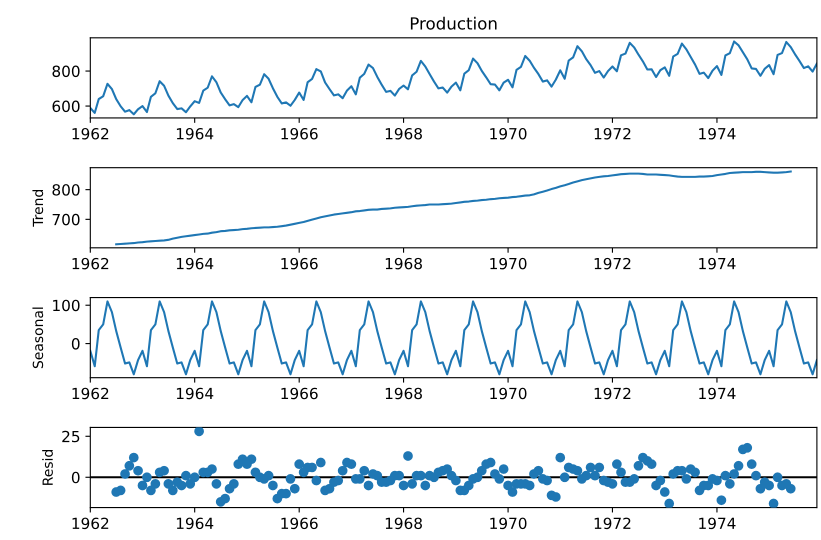 Image resolution: width=821 pixels, height=540 pixels. What do you see at coordinates (66, 306) in the screenshot?
I see `y-tick-label: 100` at bounding box center [66, 306].